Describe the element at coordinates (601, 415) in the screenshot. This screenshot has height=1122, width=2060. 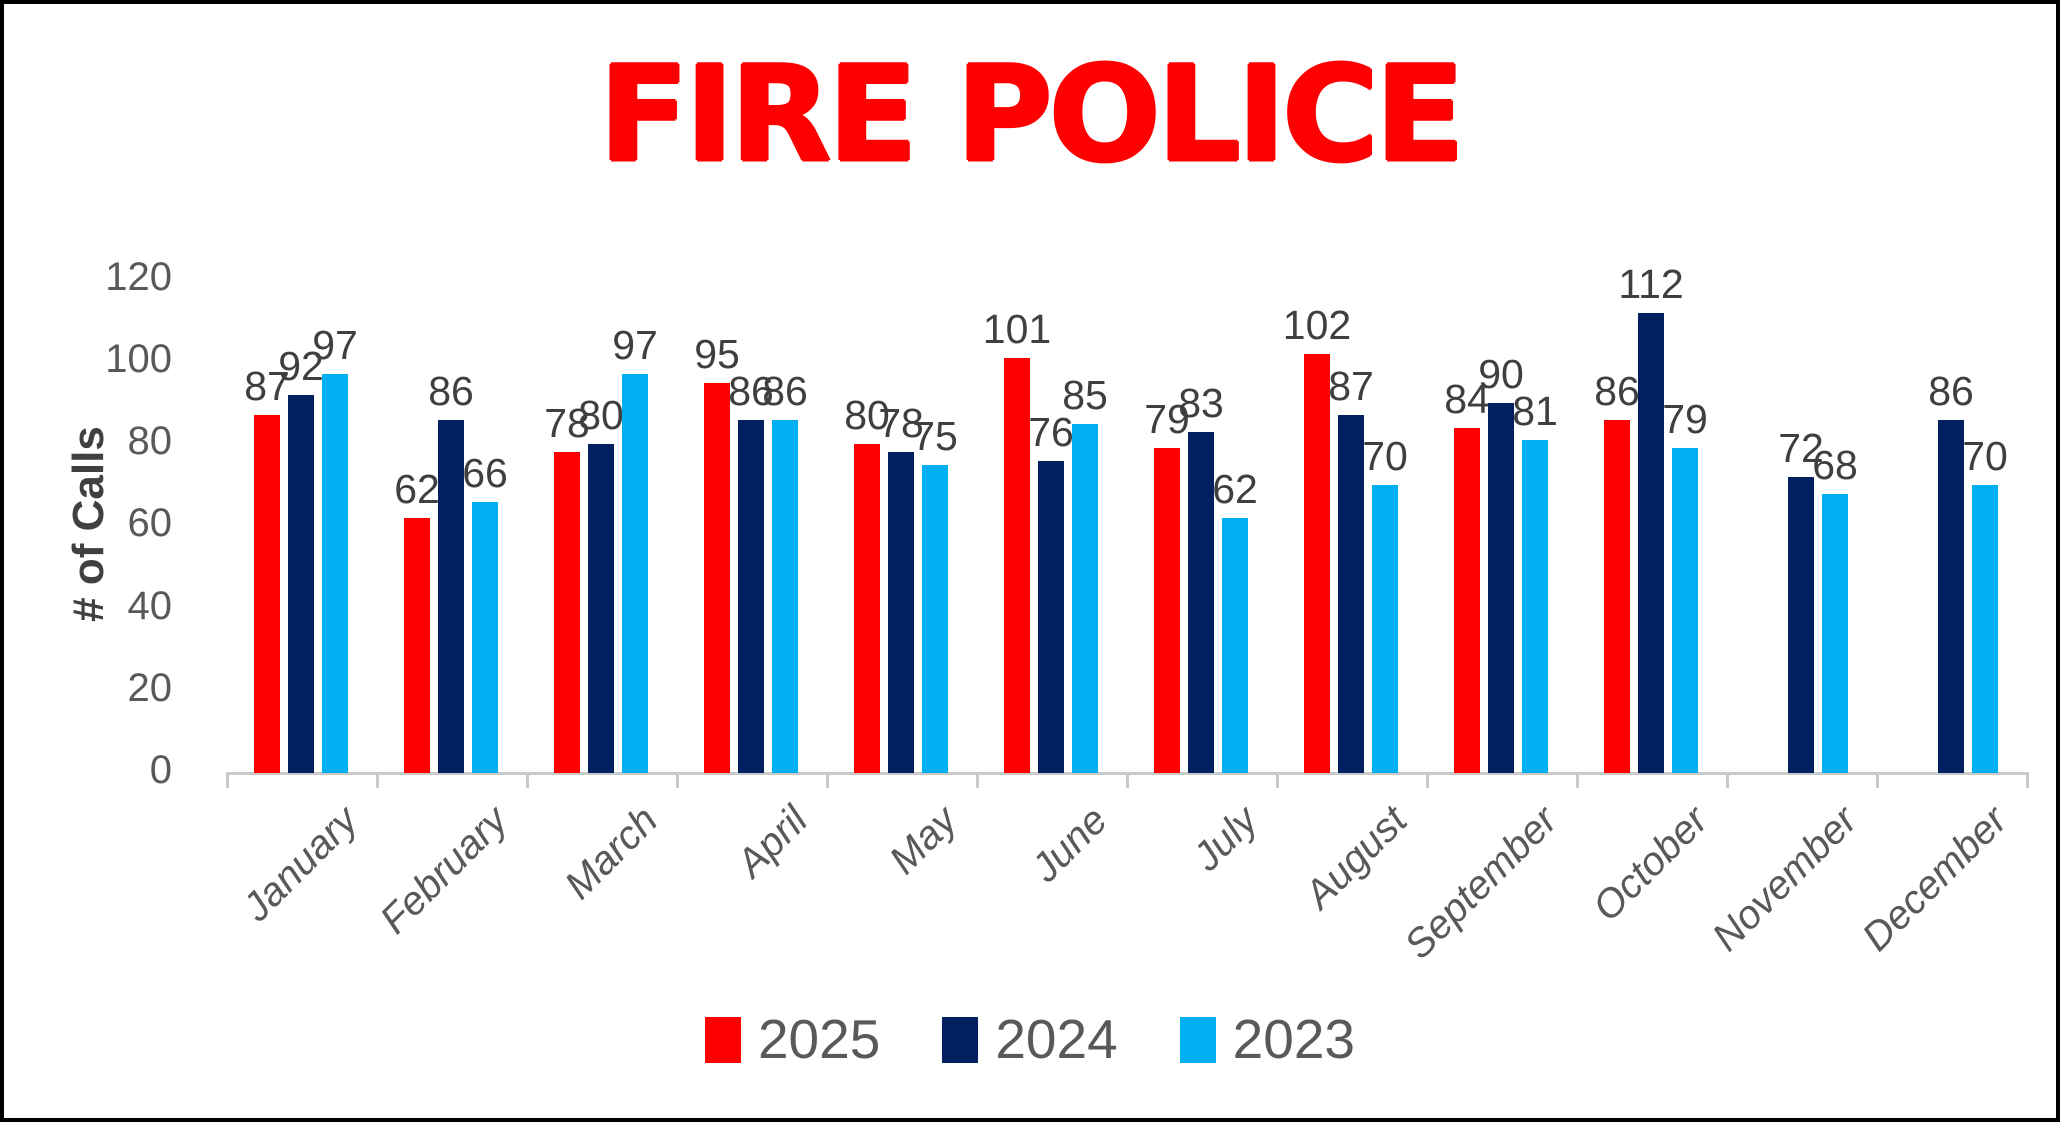
I see `bar-value-label-2024-March: 80` at that location.